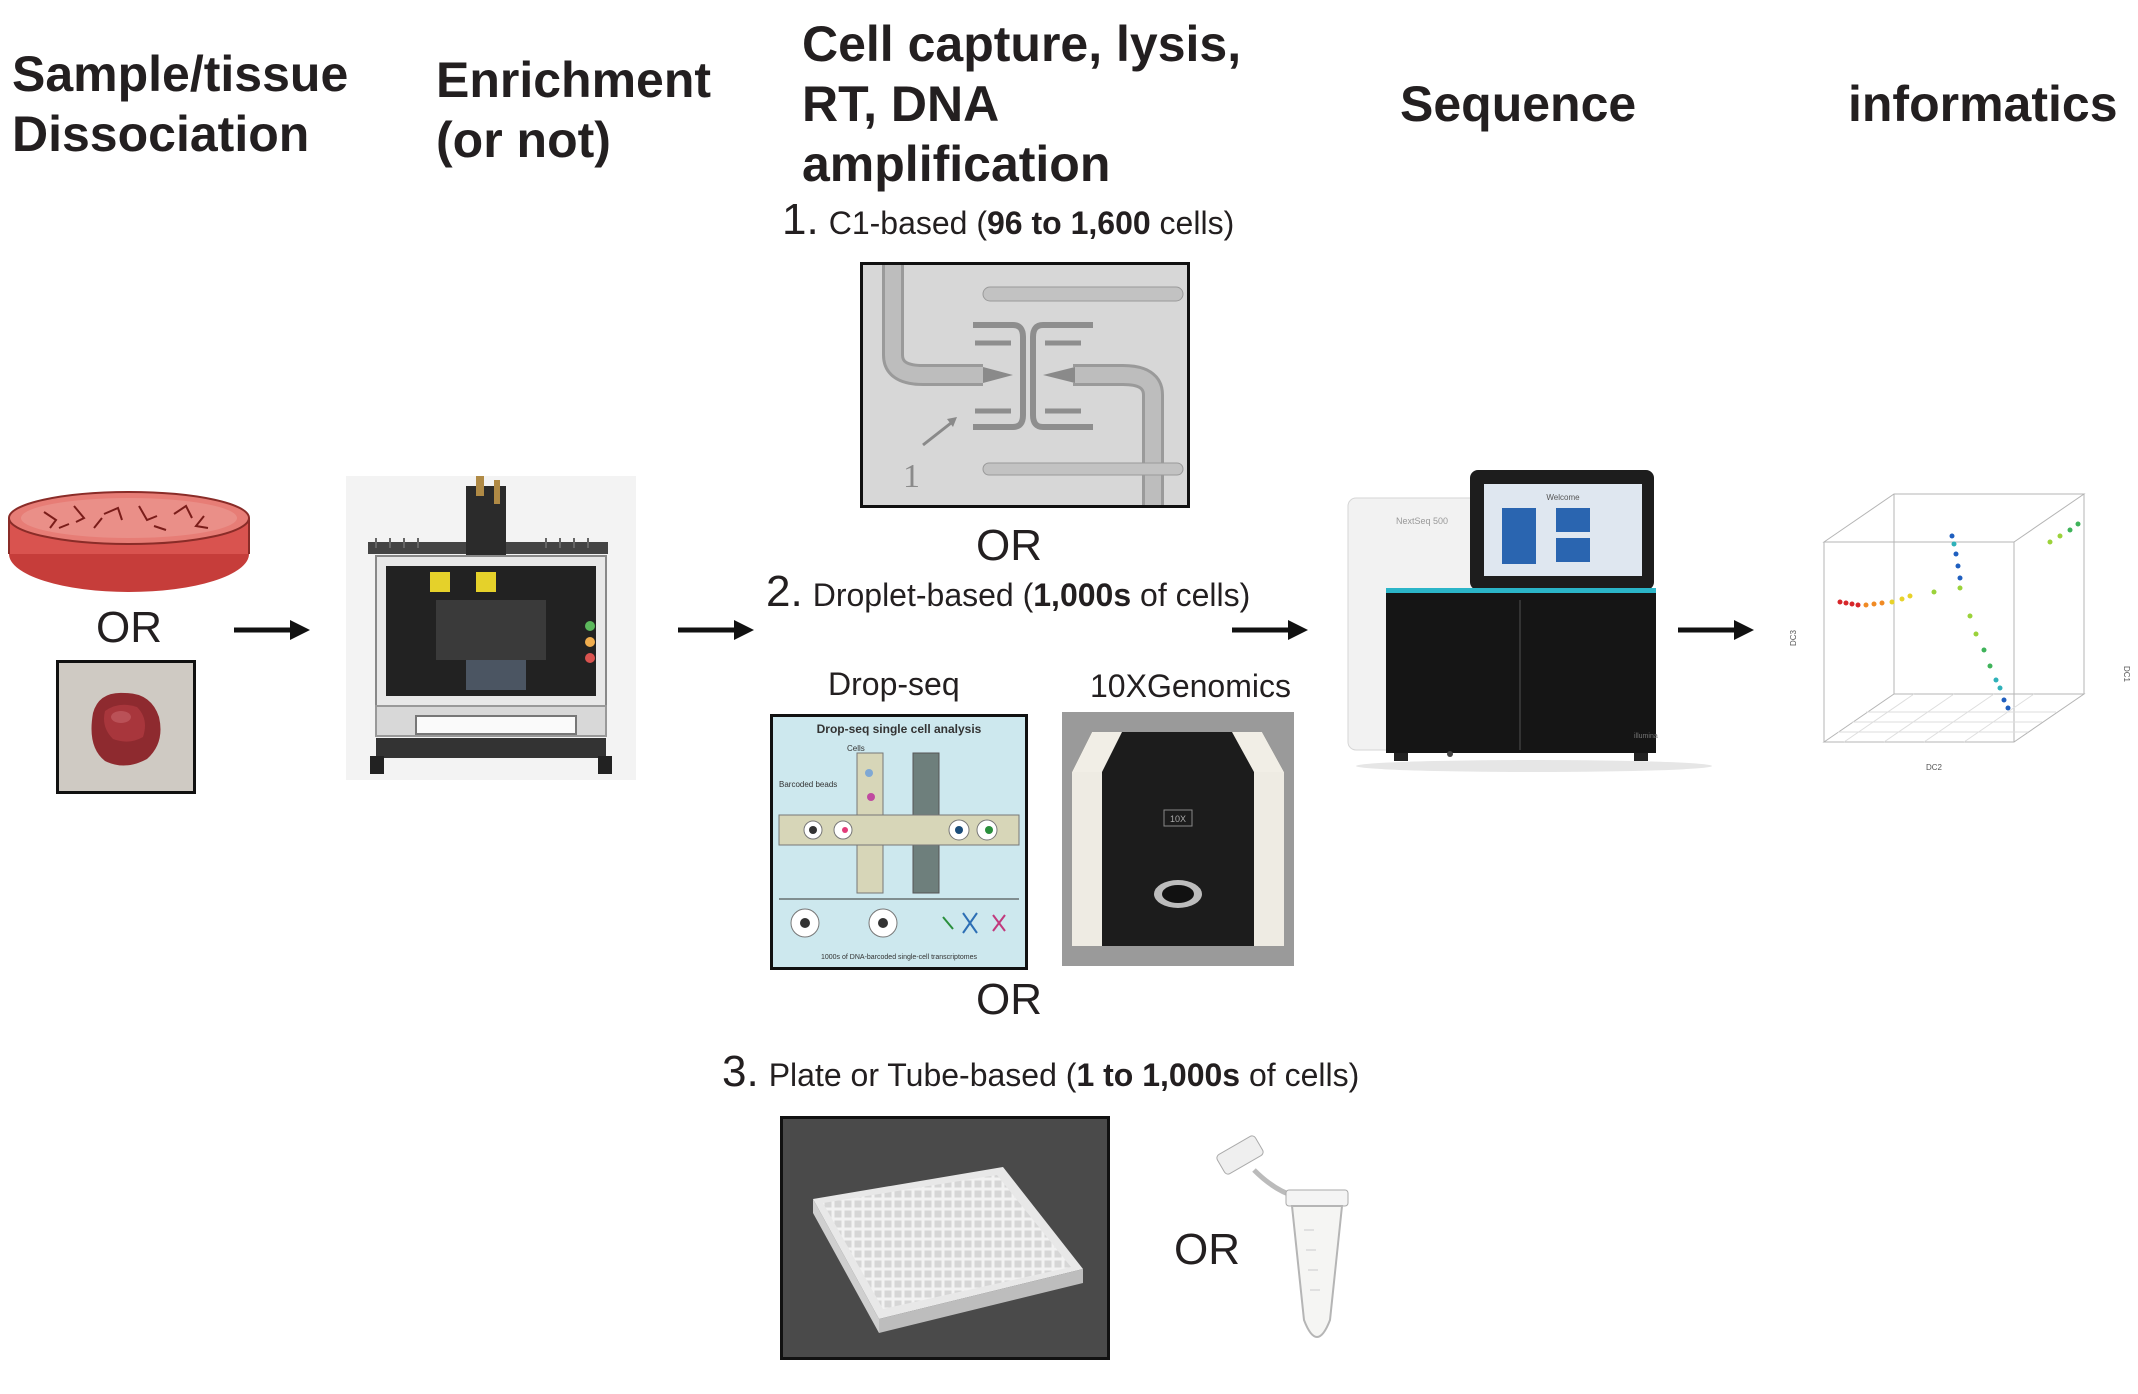 The width and height of the screenshot is (2138, 1394). Describe the element at coordinates (1009, 999) in the screenshot. I see `or-label-droplet-plate: OR` at that location.